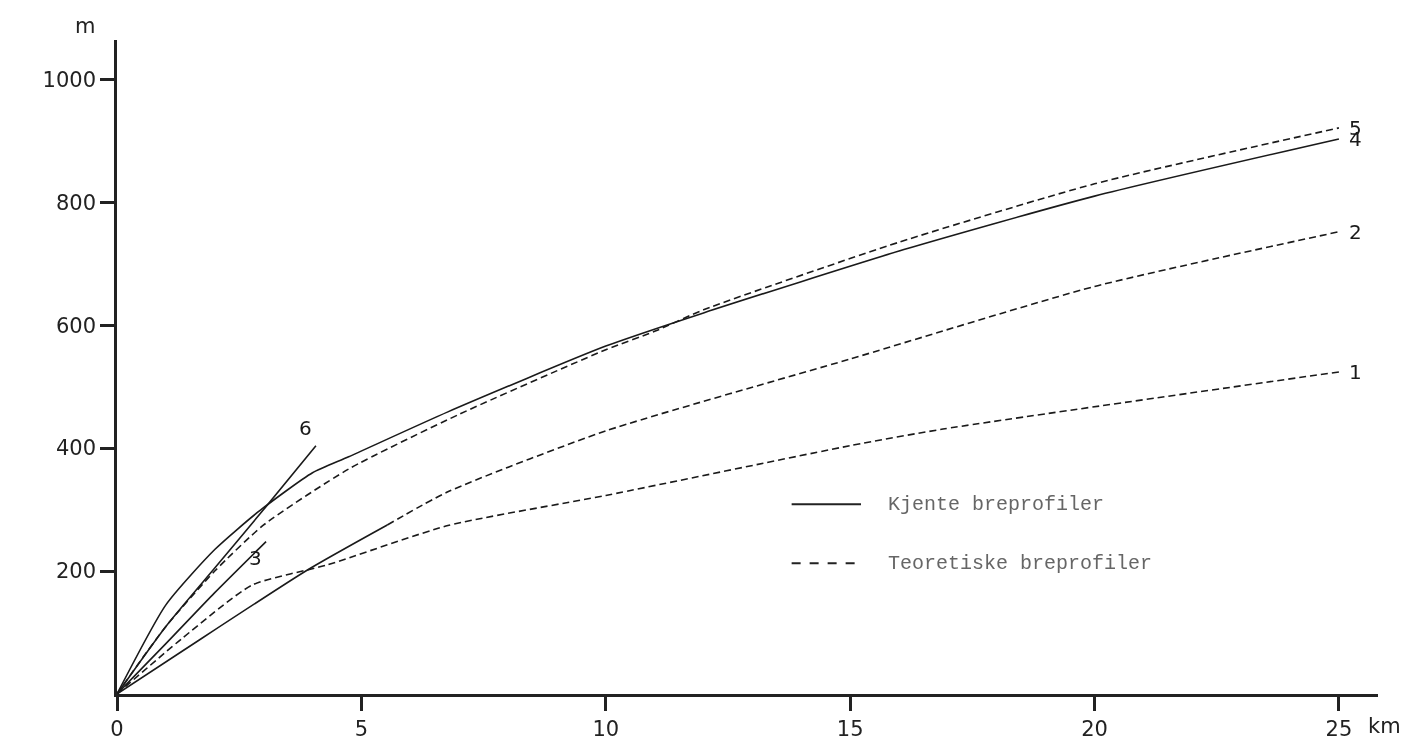  What do you see at coordinates (76, 448) in the screenshot?
I see `y-tick-label: 400` at bounding box center [76, 448].